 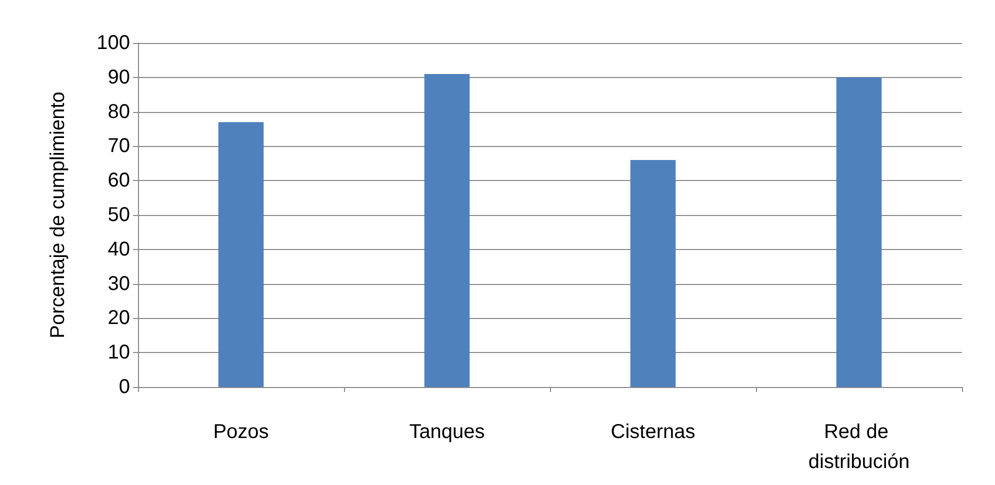 I want to click on y-tick-label: 80, so click(x=119, y=111).